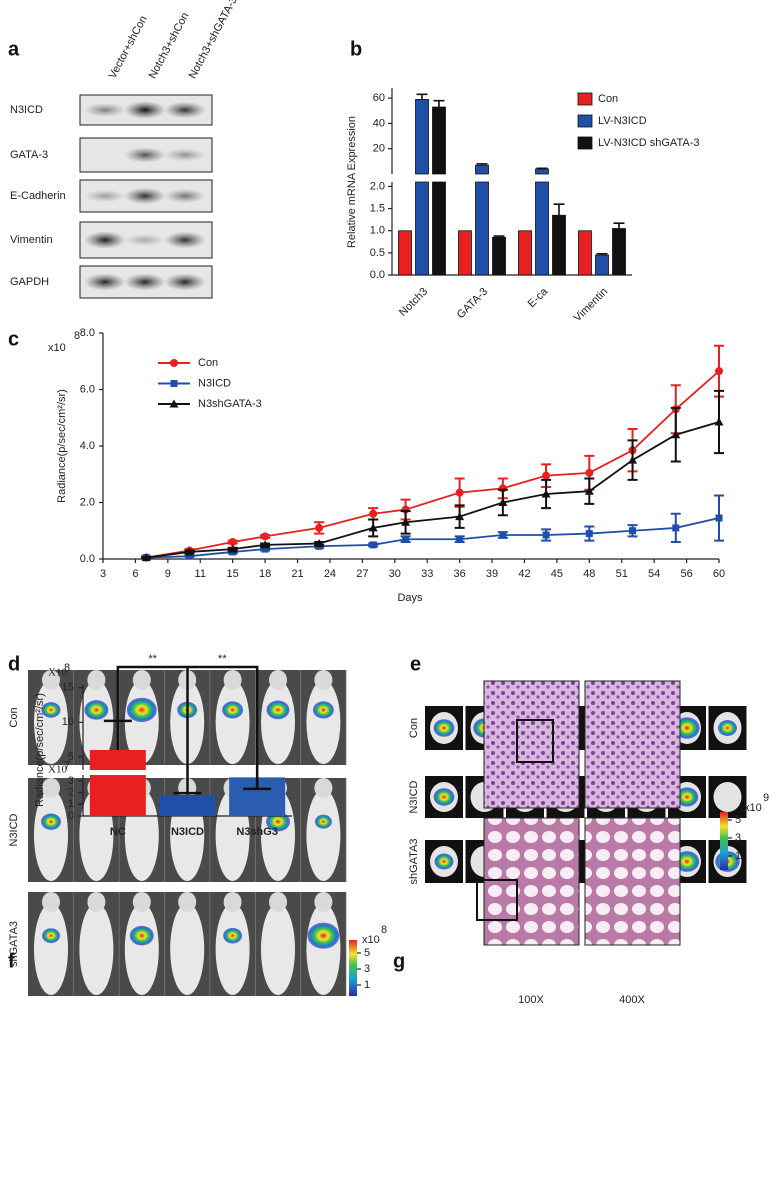  What do you see at coordinates (585, 99) in the screenshot?
I see `legend-swatch` at bounding box center [585, 99].